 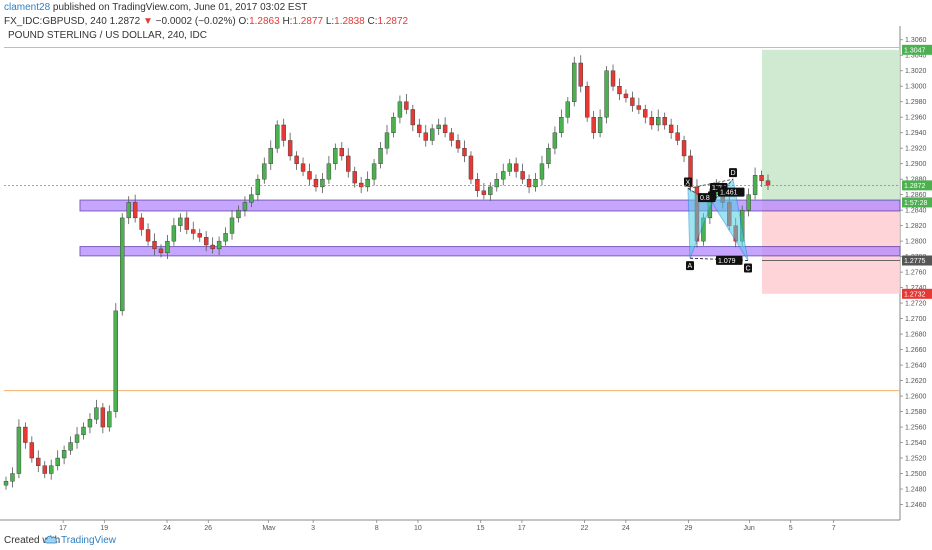 I want to click on y-tick-label: 1.2980, so click(x=916, y=102).